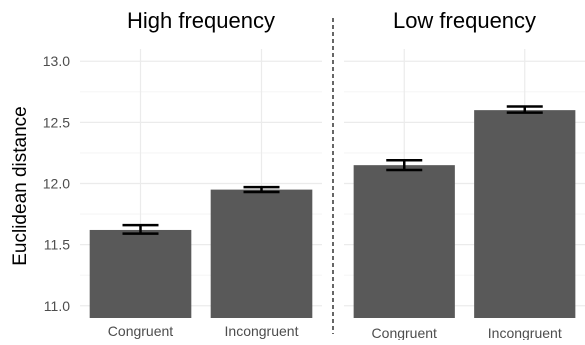 Image resolution: width=585 pixels, height=345 pixels. Describe the element at coordinates (56, 184) in the screenshot. I see `y-tick-label: 12.0` at that location.